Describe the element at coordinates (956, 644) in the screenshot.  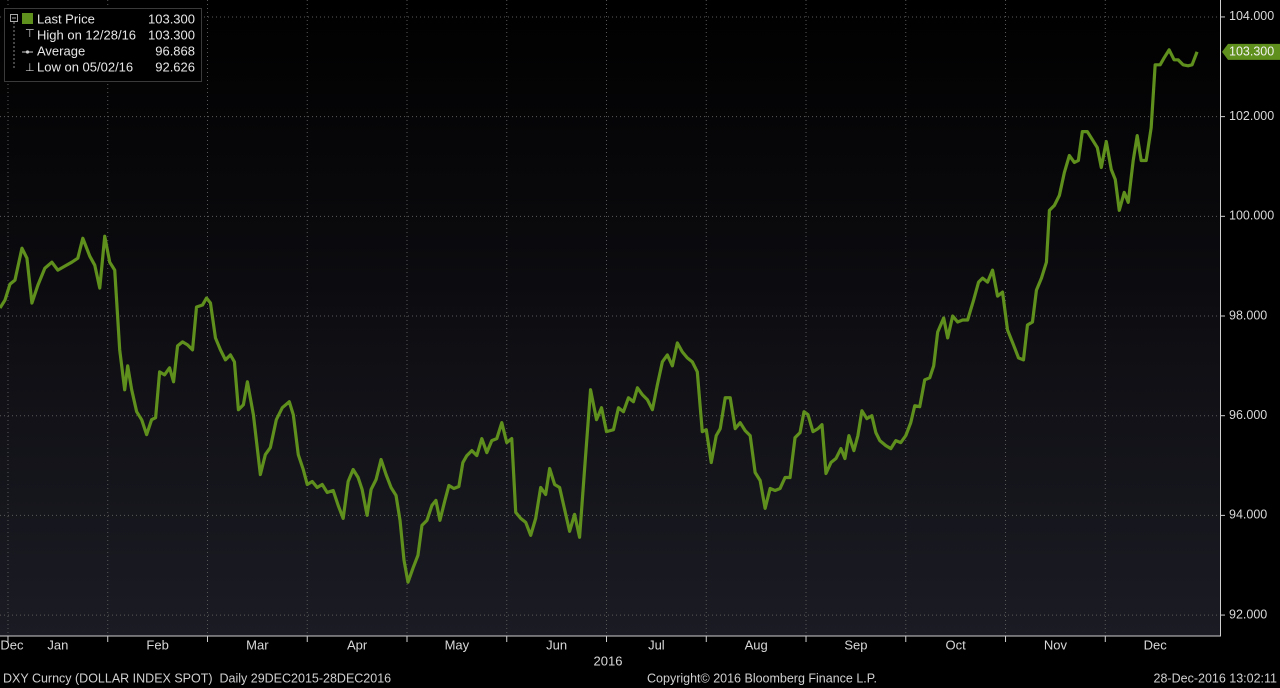
I see `x-tick-label: Oct` at that location.